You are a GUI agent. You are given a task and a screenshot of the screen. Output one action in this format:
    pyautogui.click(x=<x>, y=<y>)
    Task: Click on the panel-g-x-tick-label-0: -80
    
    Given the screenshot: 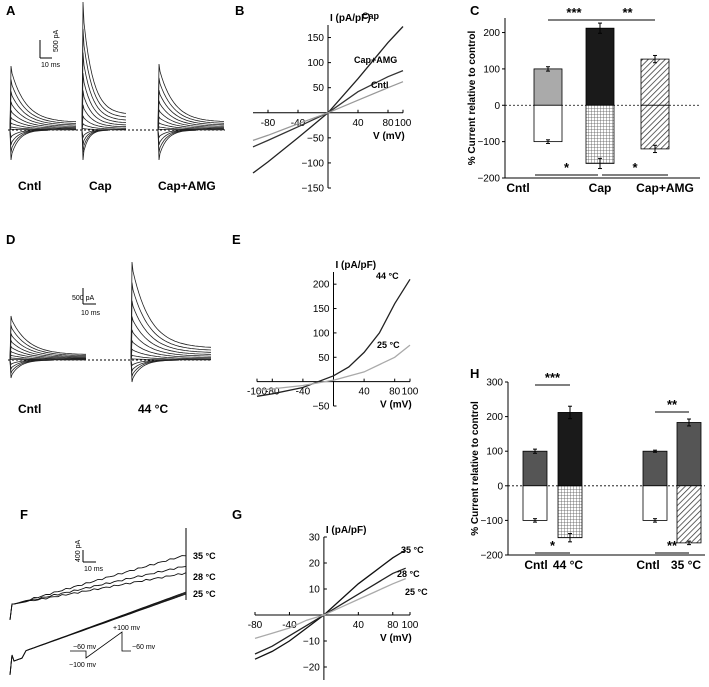 What is the action you would take?
    pyautogui.click(x=255, y=625)
    